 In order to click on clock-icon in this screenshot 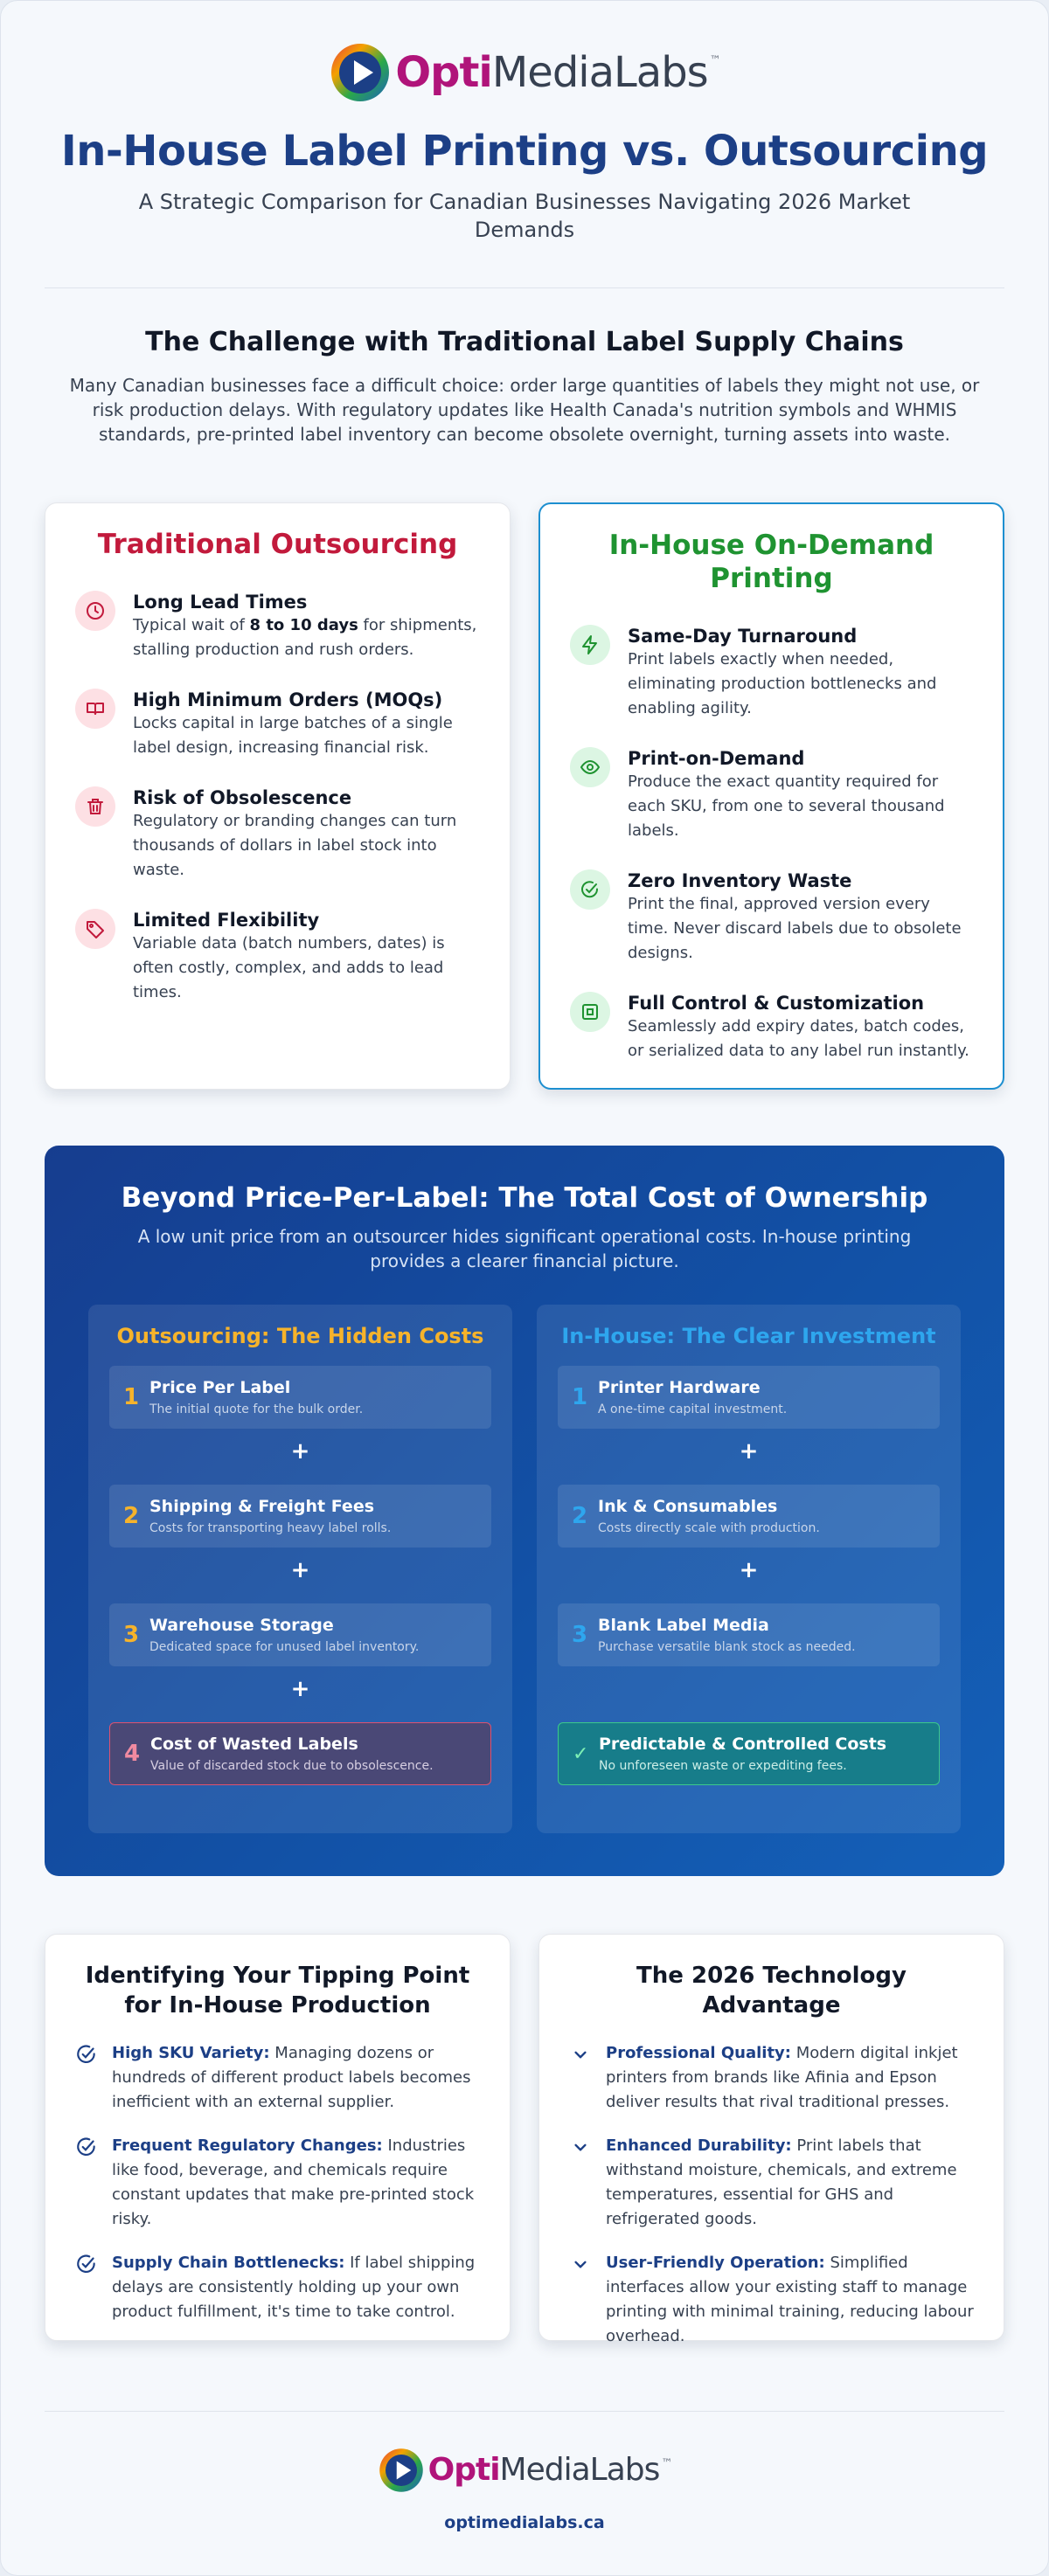, I will do `click(95, 611)`.